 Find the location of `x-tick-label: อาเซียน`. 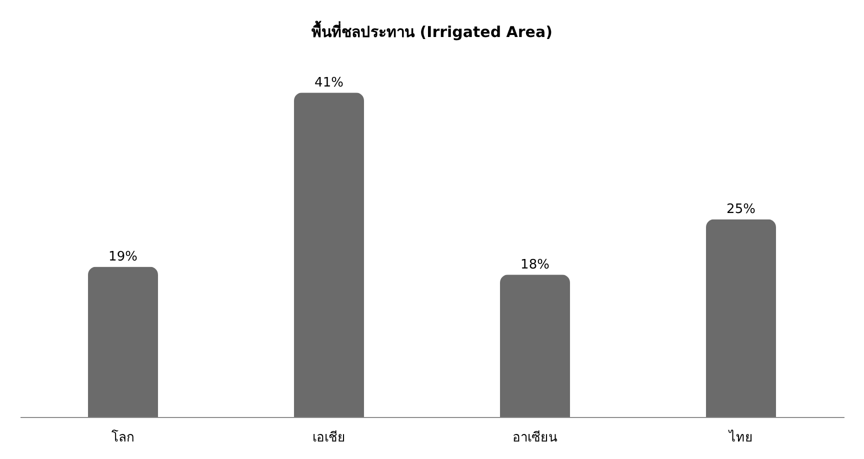

x-tick-label: อาเซียน is located at coordinates (535, 438).